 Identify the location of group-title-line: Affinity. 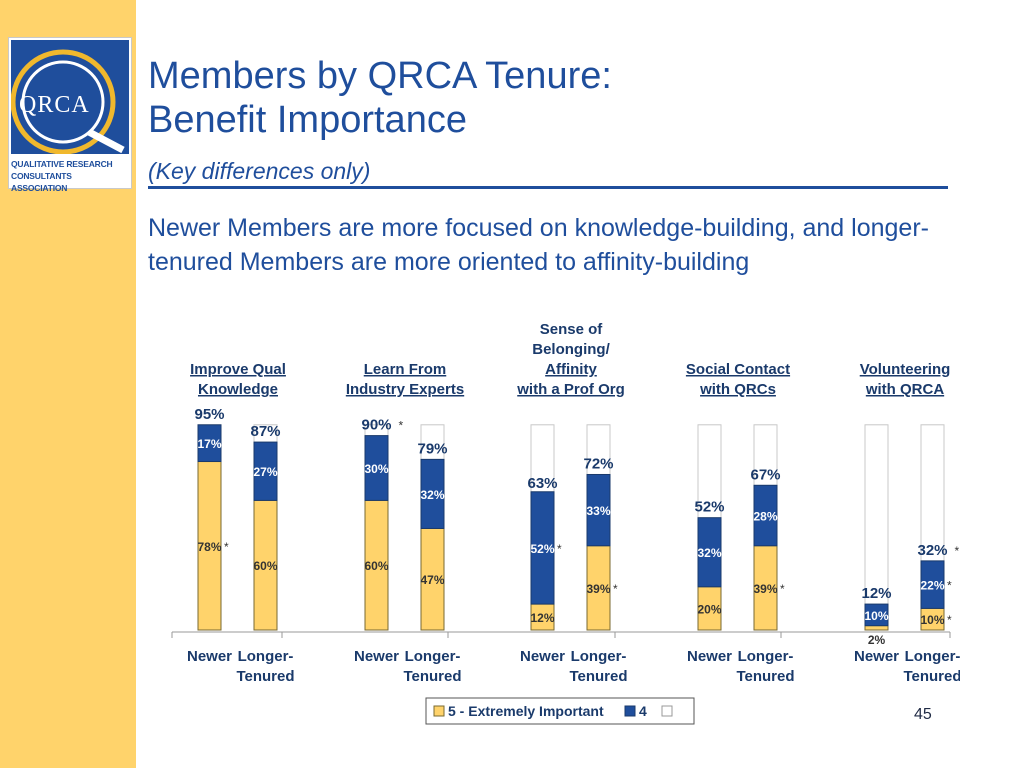
(571, 369).